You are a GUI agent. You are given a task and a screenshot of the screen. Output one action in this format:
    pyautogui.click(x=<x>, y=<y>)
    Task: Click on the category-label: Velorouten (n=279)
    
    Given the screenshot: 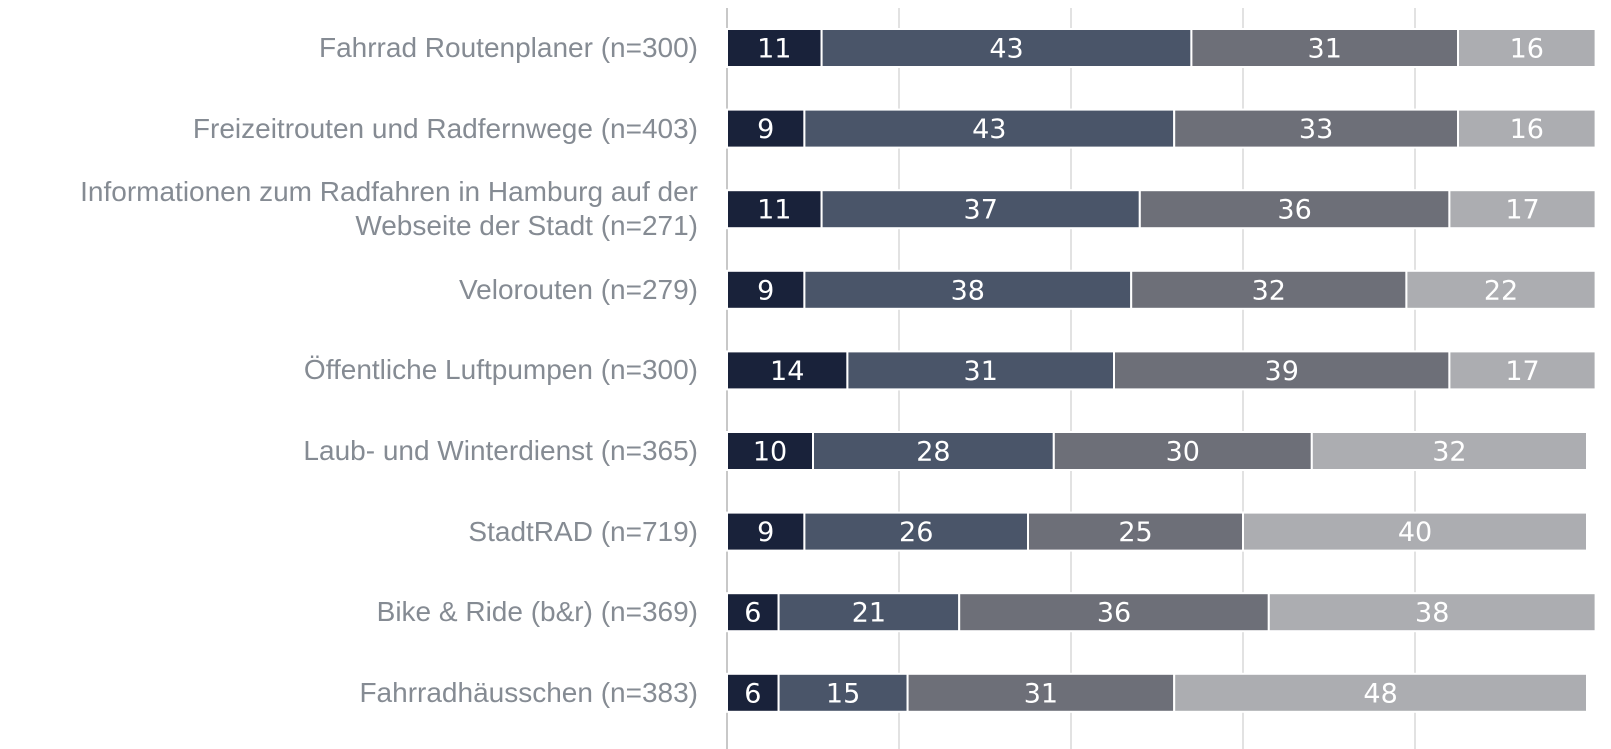 What is the action you would take?
    pyautogui.click(x=578, y=289)
    